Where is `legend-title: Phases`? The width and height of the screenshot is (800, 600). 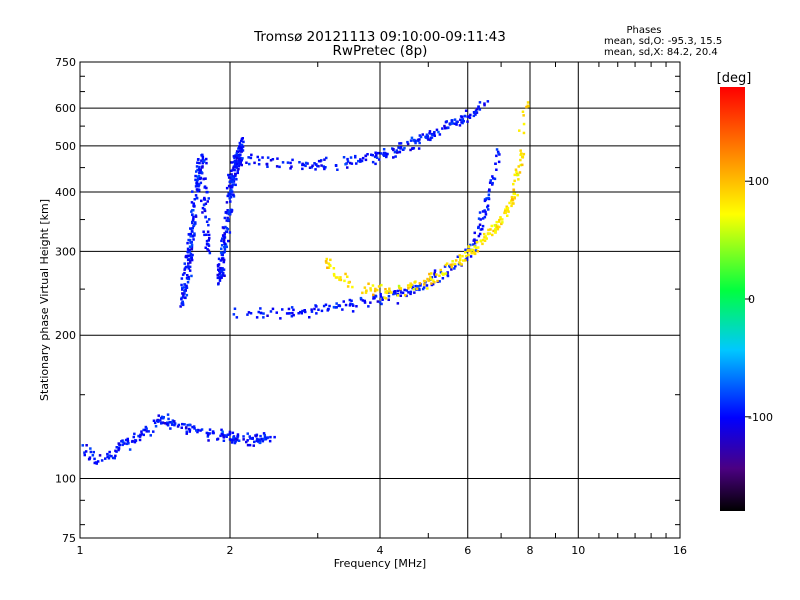 legend-title: Phases is located at coordinates (643, 30).